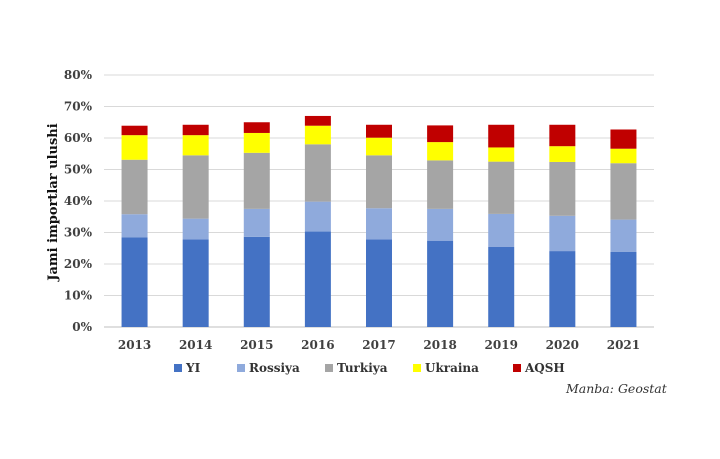 The image size is (720, 459). What do you see at coordinates (517, 368) in the screenshot?
I see `legend-swatch-aqsh` at bounding box center [517, 368].